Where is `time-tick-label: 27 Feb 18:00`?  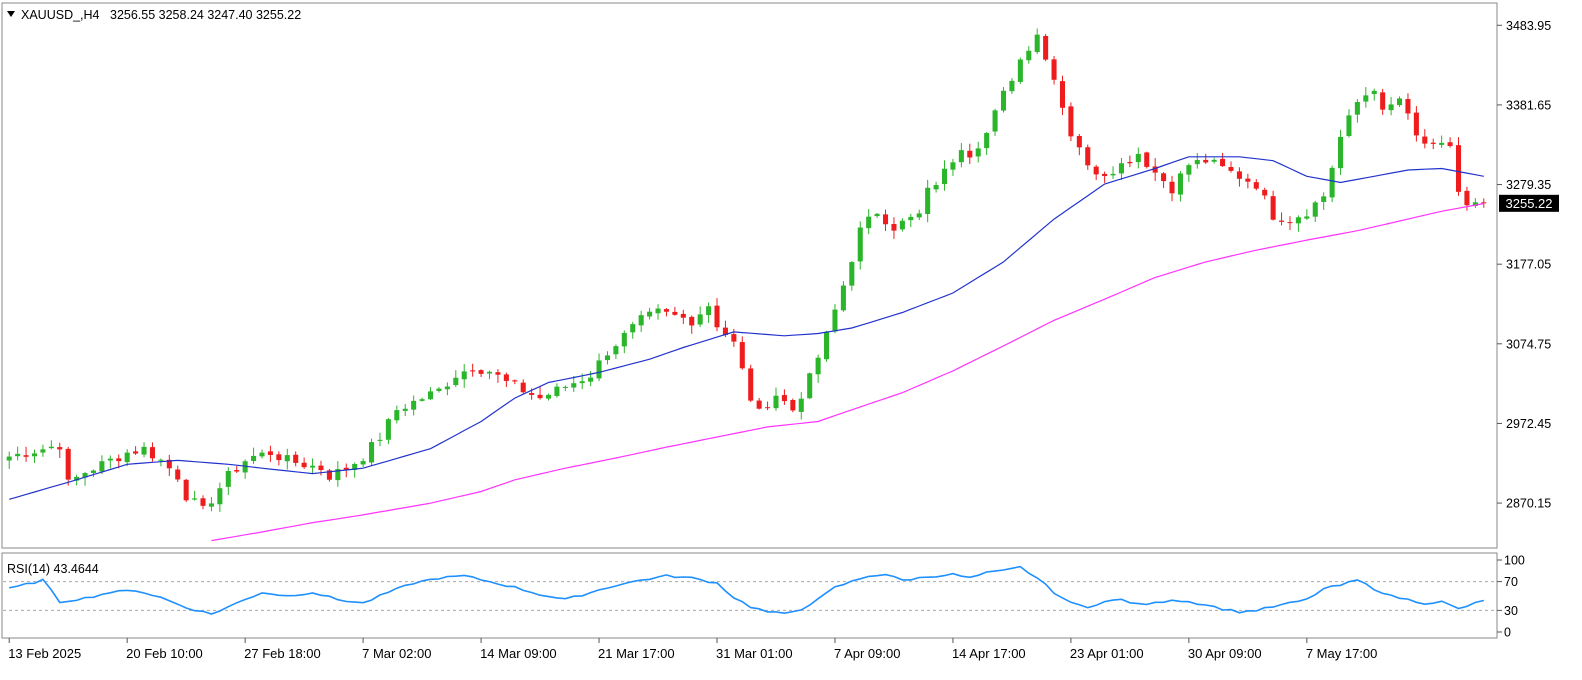 time-tick-label: 27 Feb 18:00 is located at coordinates (282, 653).